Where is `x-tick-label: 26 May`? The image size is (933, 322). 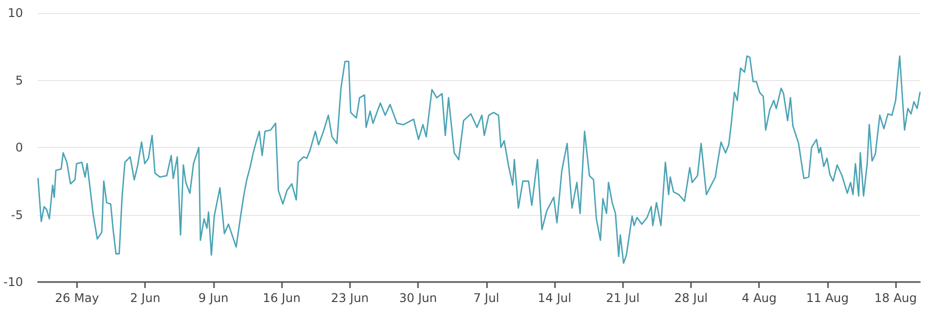
x-tick-label: 26 May is located at coordinates (77, 298).